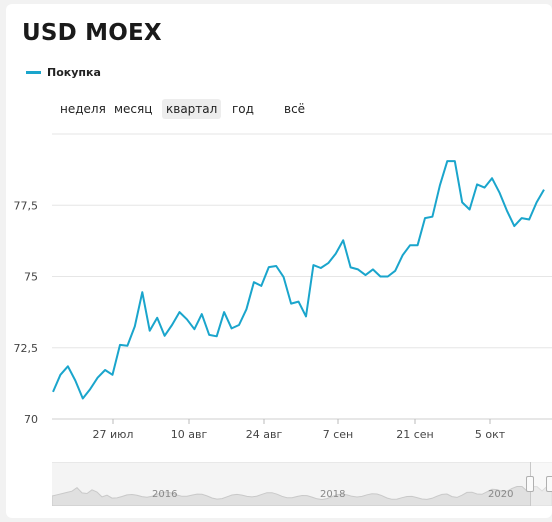 The width and height of the screenshot is (552, 522). I want to click on x-tick-label: 21 сен, so click(415, 434).